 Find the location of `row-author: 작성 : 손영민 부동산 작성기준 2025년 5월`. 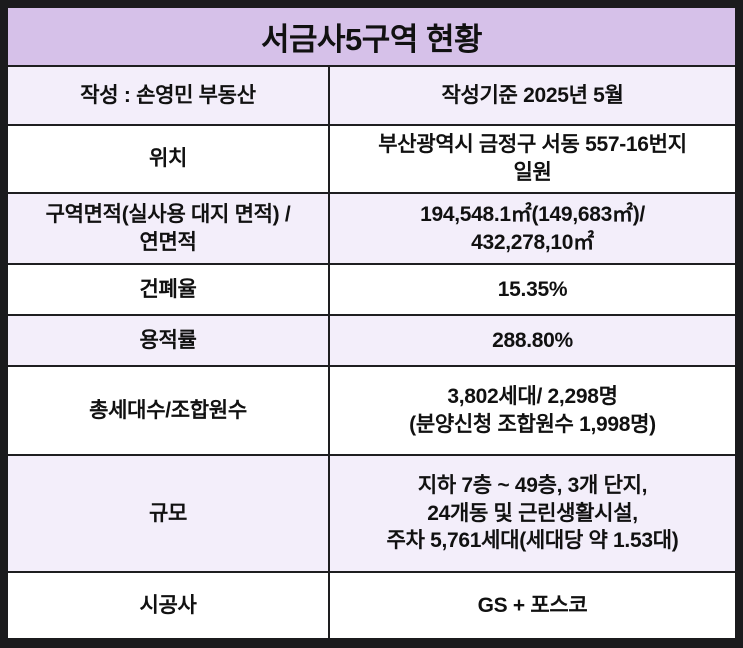

row-author: 작성 : 손영민 부동산 작성기준 2025년 5월 is located at coordinates (371, 94).